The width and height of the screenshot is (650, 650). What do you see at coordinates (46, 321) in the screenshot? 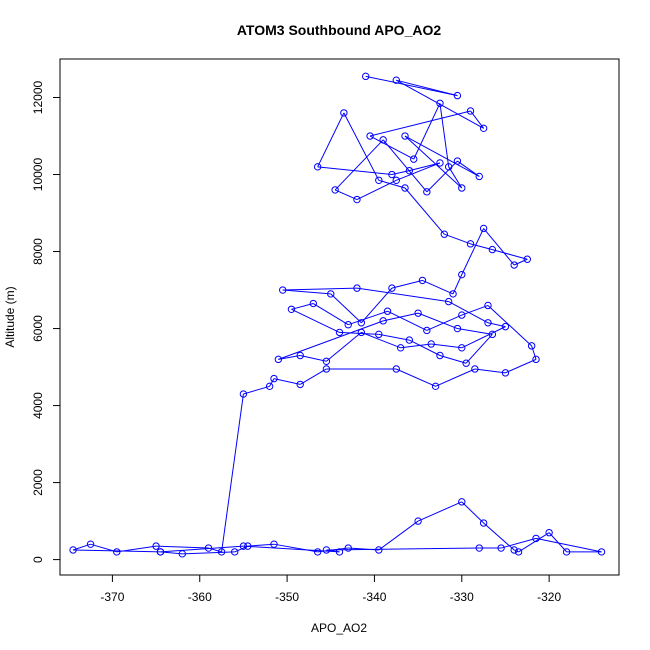
I see `y-axis: 0 2000 4000 6000 8000 10000 12000` at bounding box center [46, 321].